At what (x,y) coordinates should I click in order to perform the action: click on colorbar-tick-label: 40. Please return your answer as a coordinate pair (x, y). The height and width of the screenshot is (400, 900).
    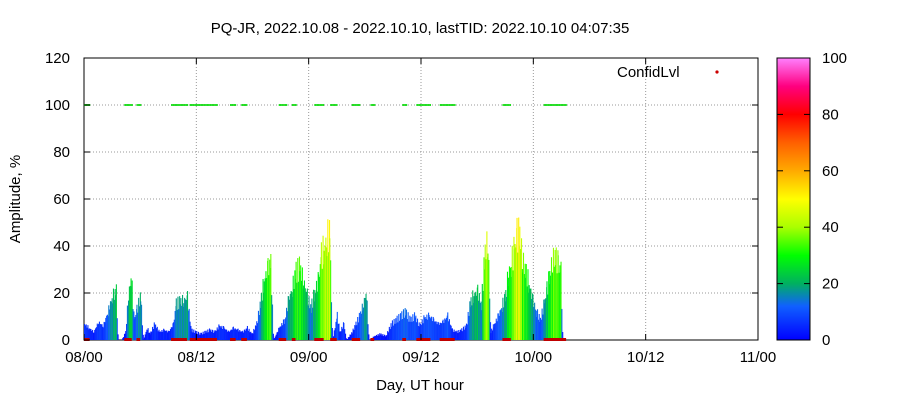
    Looking at the image, I should click on (830, 227).